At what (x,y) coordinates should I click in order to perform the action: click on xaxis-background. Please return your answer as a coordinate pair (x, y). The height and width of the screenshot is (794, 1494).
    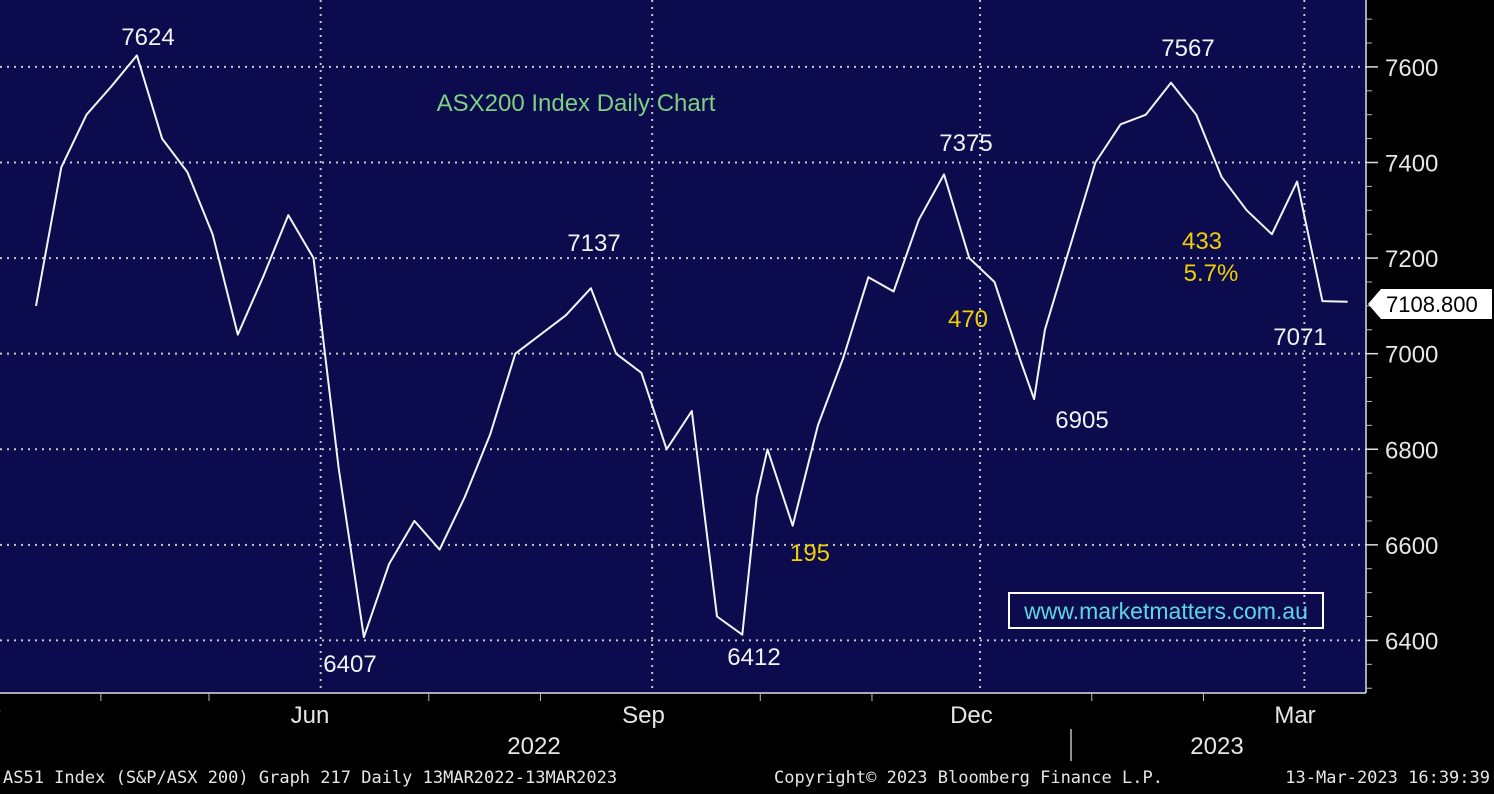
    Looking at the image, I should click on (747, 728).